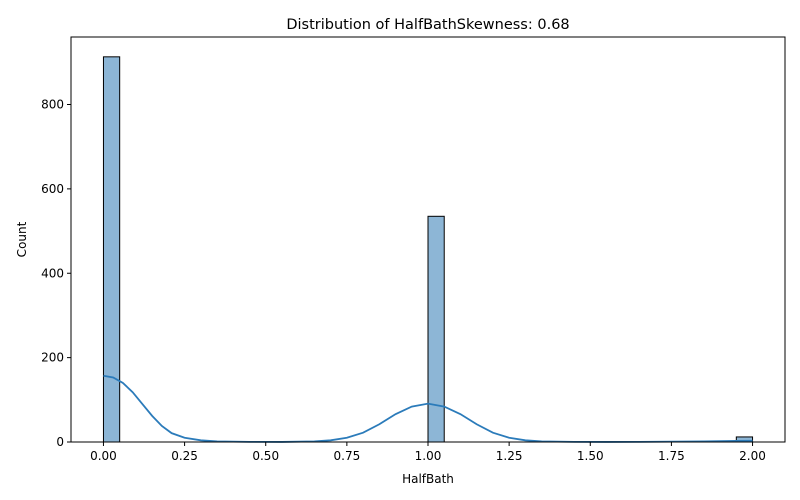 This screenshot has height=500, width=800. What do you see at coordinates (428, 456) in the screenshot?
I see `x-tick-label: 1.00` at bounding box center [428, 456].